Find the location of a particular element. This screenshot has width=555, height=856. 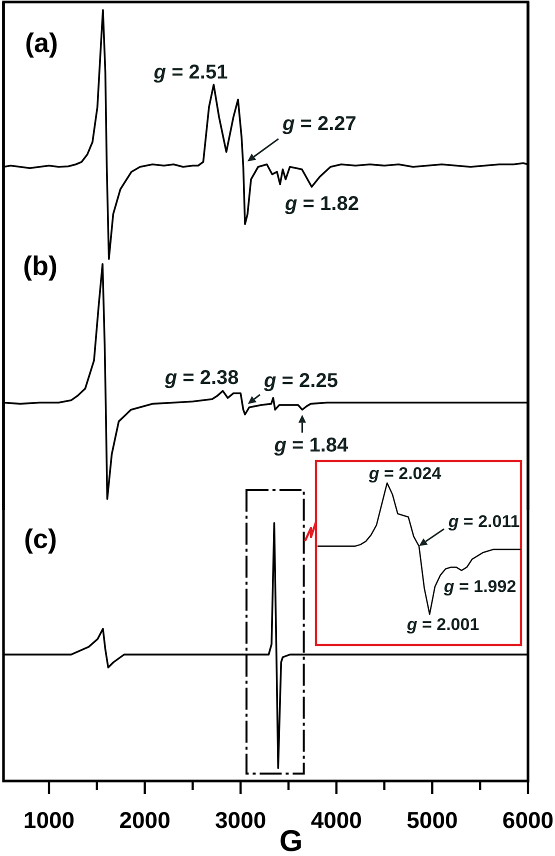

annotation: g = 1.992 is located at coordinates (479, 586).